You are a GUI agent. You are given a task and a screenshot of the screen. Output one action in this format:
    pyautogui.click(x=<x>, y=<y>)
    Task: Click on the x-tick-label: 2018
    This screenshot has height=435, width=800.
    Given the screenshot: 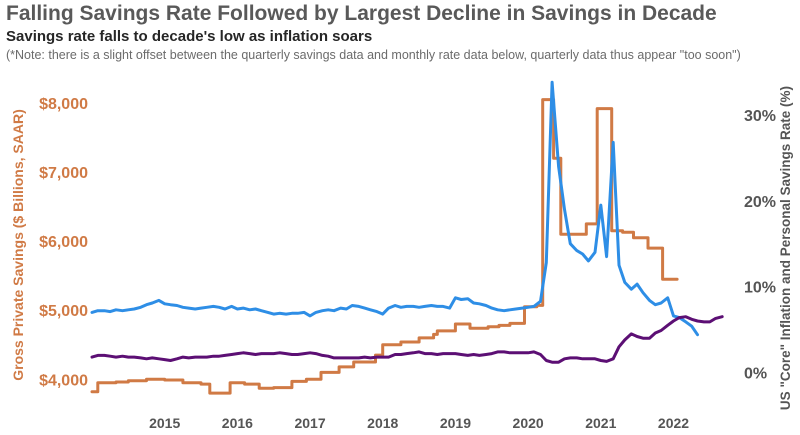 What is the action you would take?
    pyautogui.click(x=382, y=423)
    